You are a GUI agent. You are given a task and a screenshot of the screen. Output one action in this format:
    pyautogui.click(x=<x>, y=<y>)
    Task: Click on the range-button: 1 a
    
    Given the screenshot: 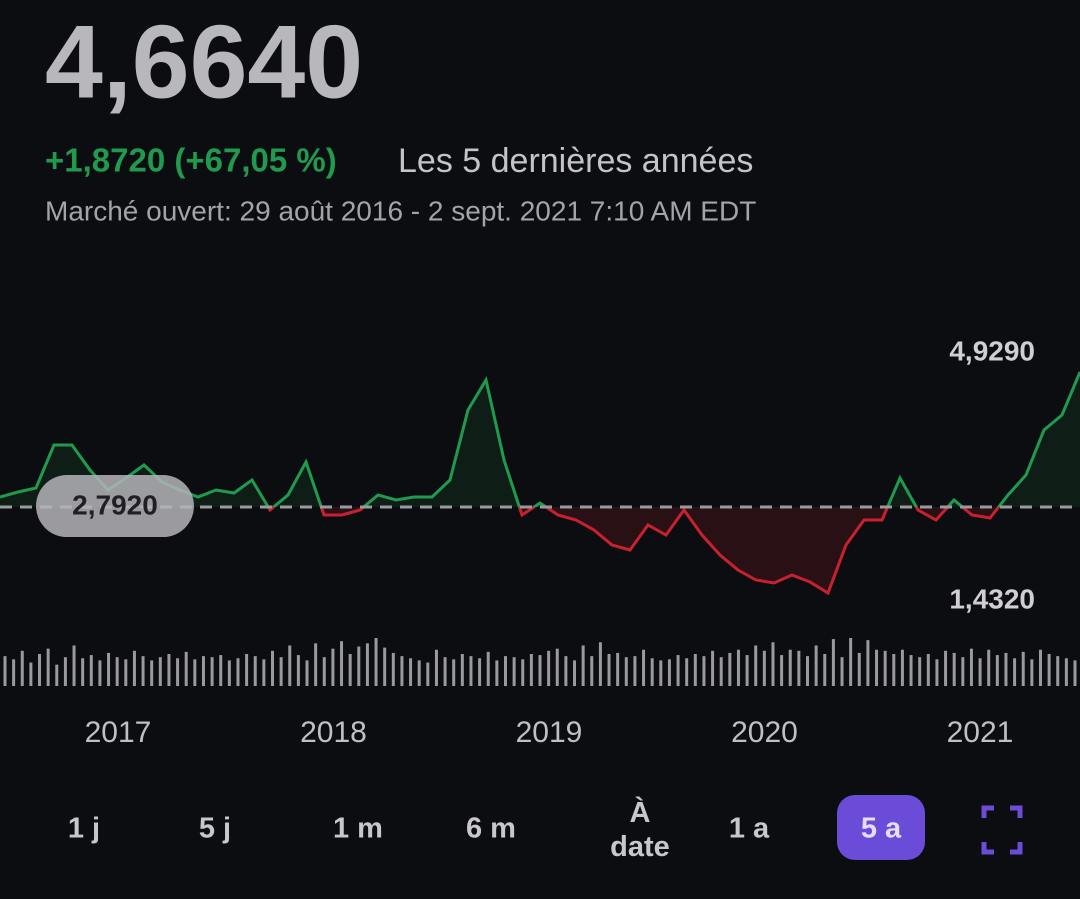 What is the action you would take?
    pyautogui.click(x=749, y=829)
    